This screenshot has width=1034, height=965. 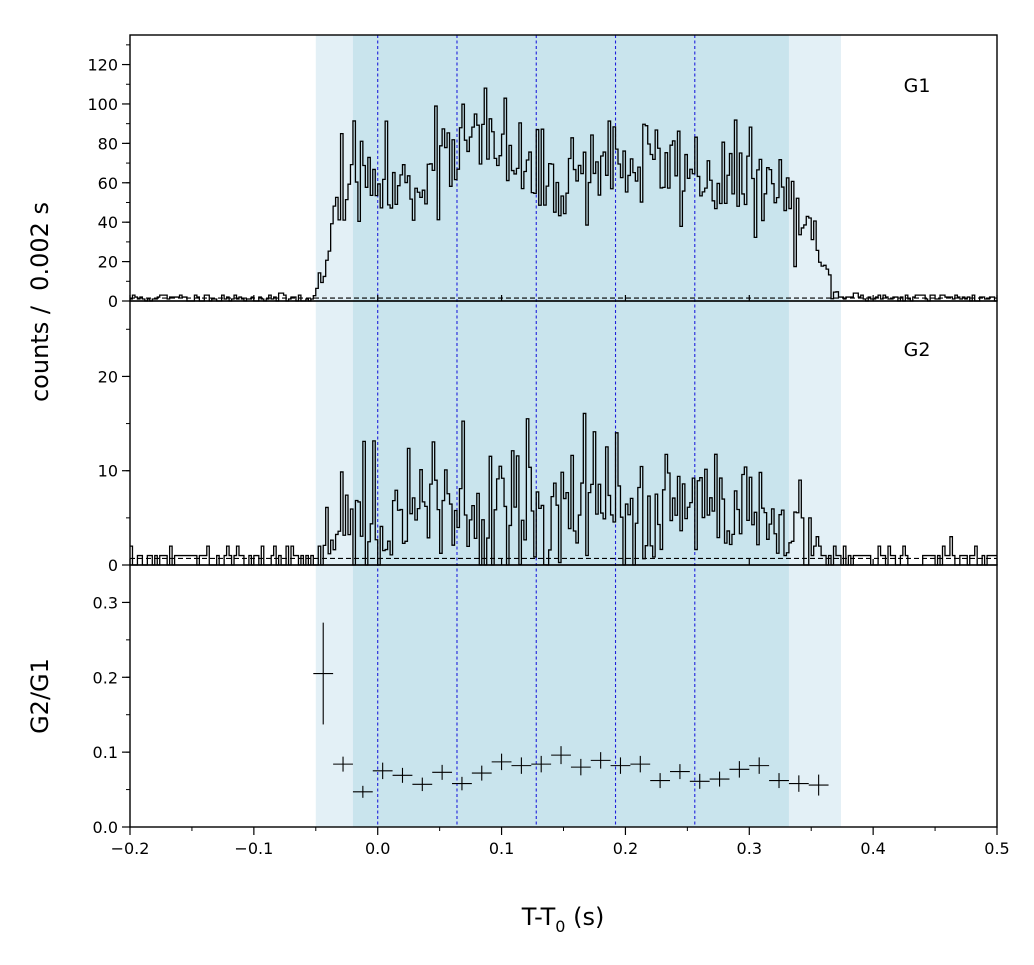 What do you see at coordinates (130, 848) in the screenshot?
I see `x-tick-label: −0.2` at bounding box center [130, 848].